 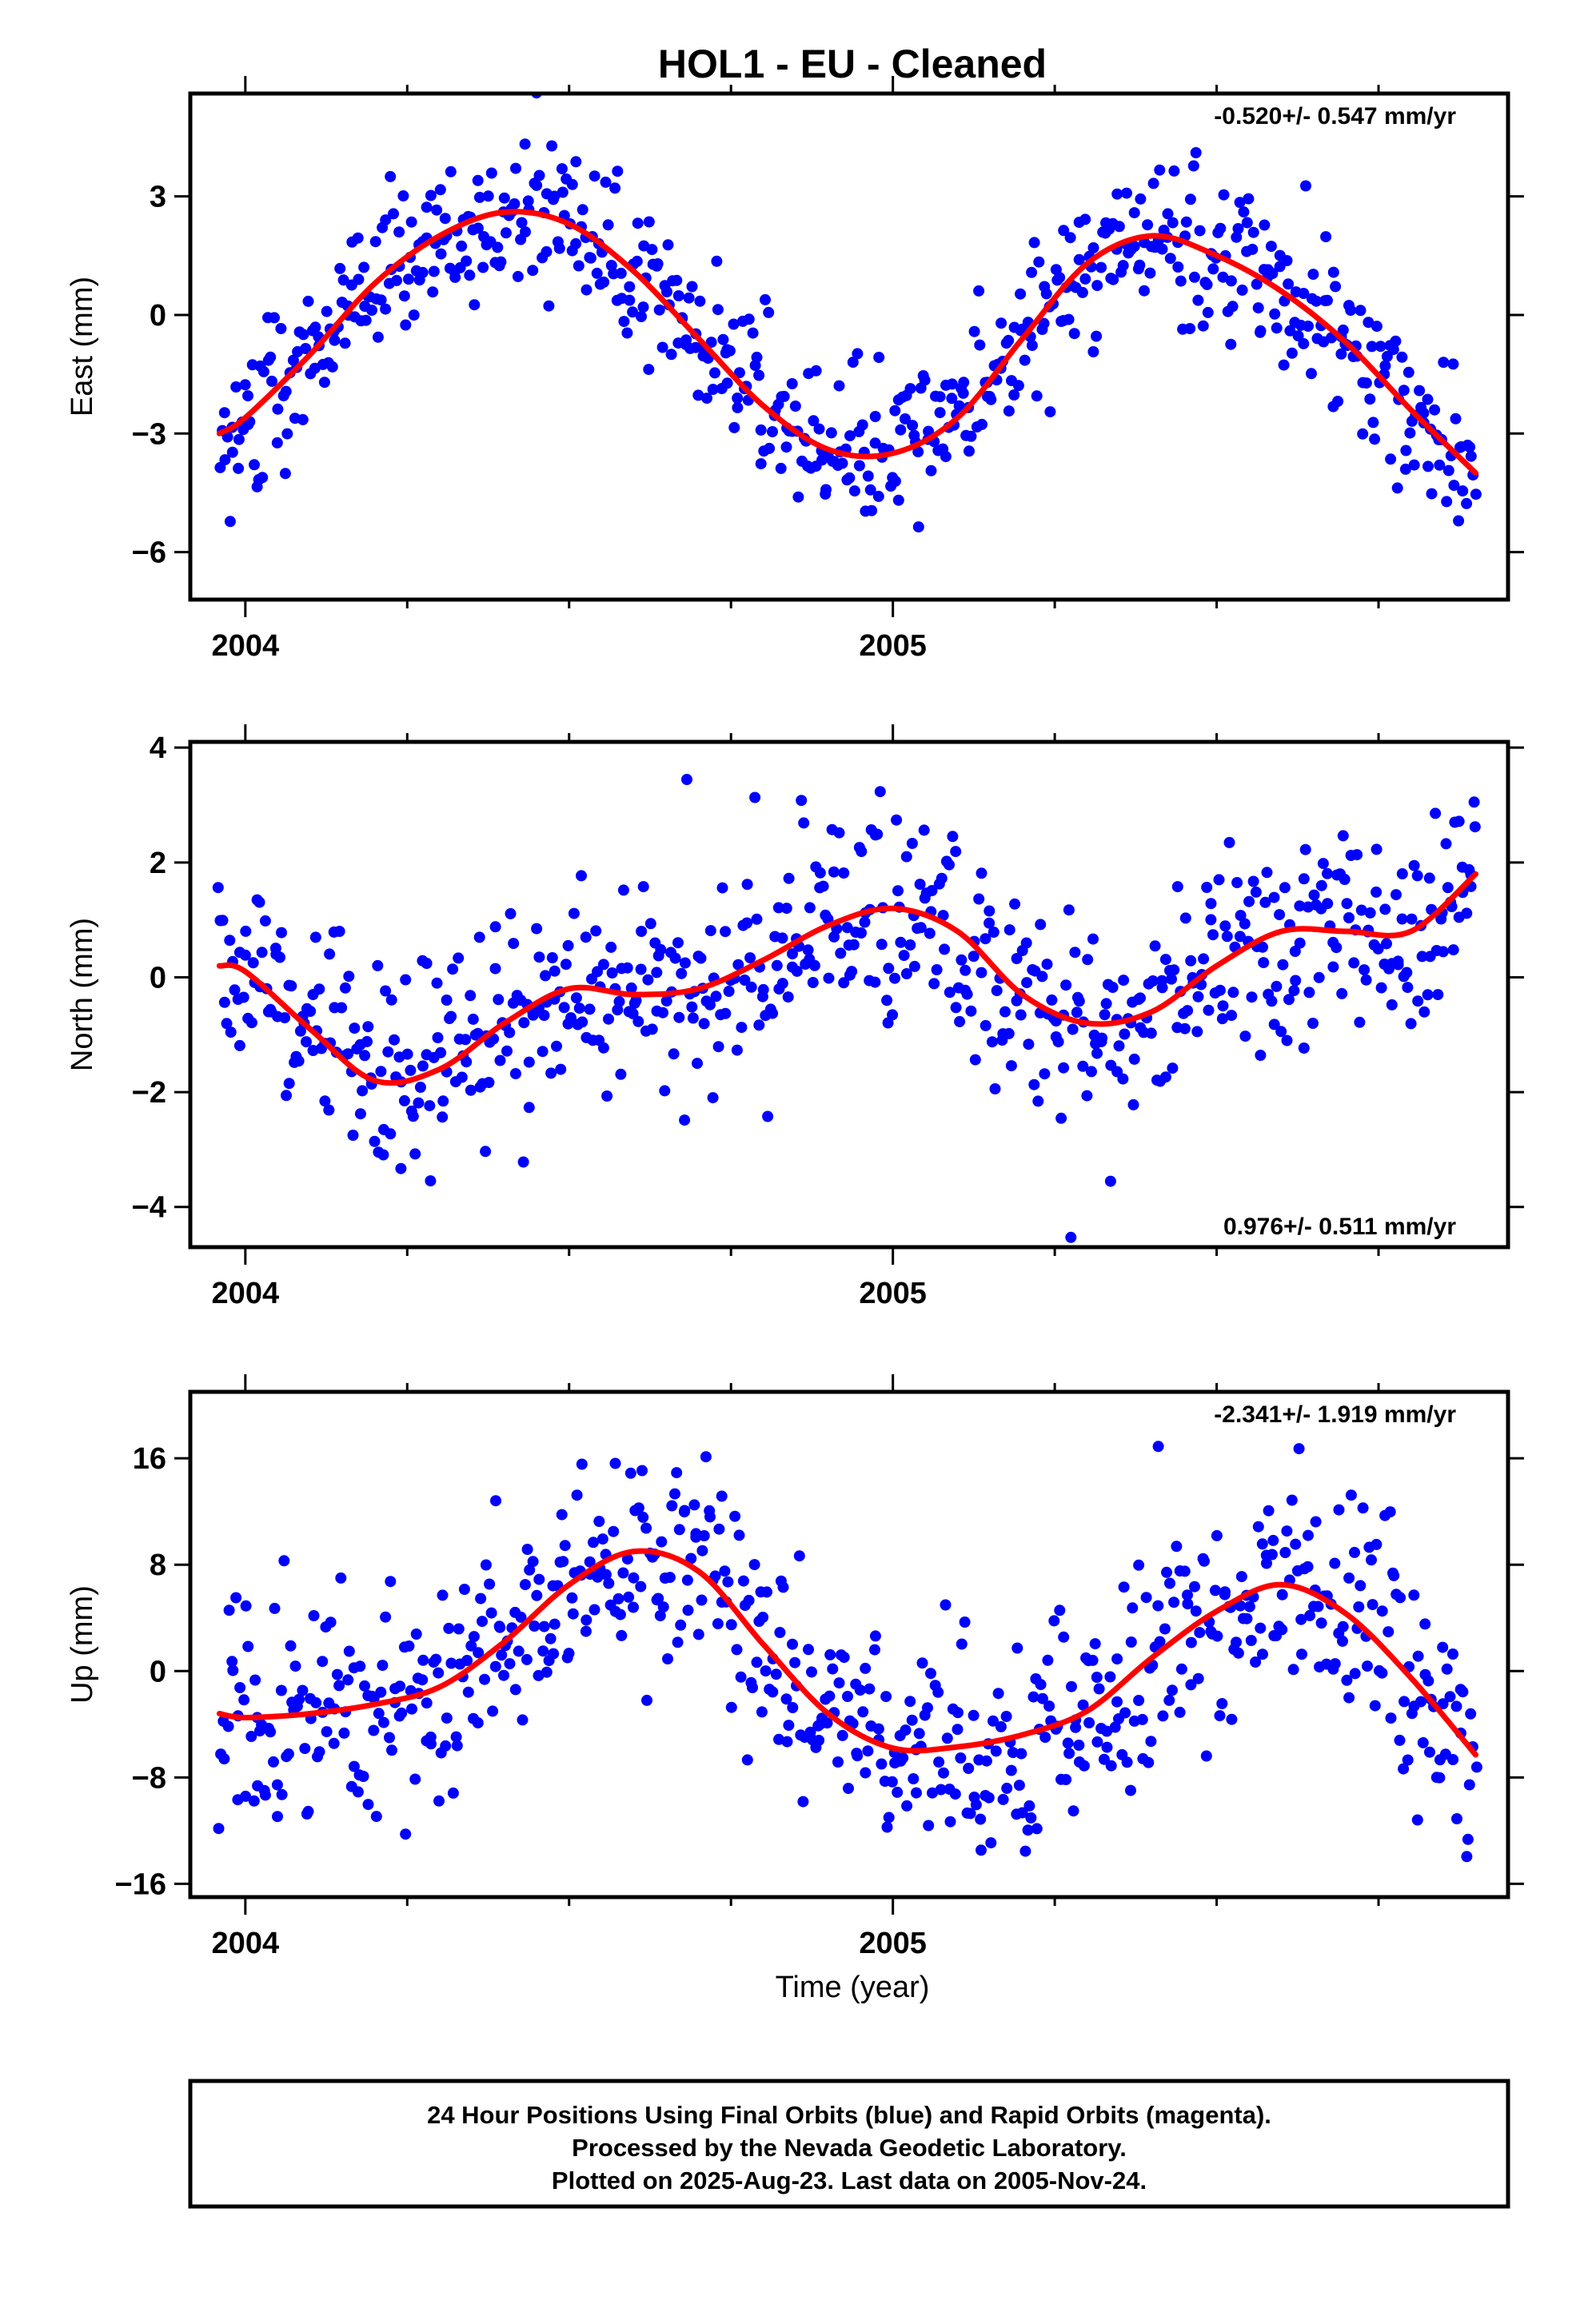 I want to click on east-rate-annotation: -0.520+/- 0.547 mm/yr, so click(x=1335, y=117).